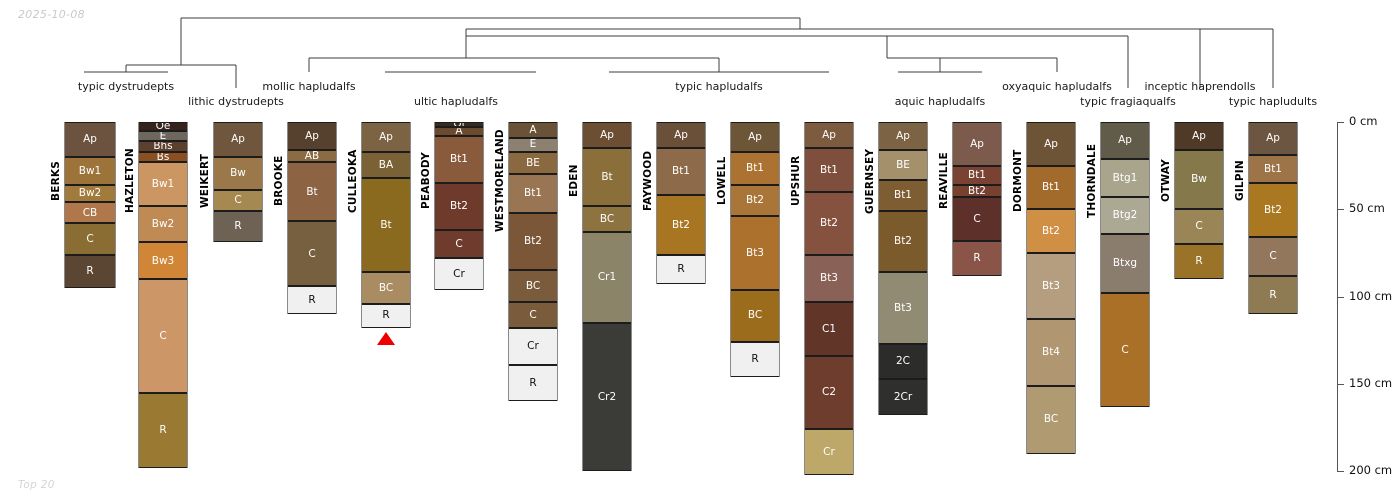 The width and height of the screenshot is (1400, 500). I want to click on profile-column: Ap AB Bt C R, so click(312, 218).